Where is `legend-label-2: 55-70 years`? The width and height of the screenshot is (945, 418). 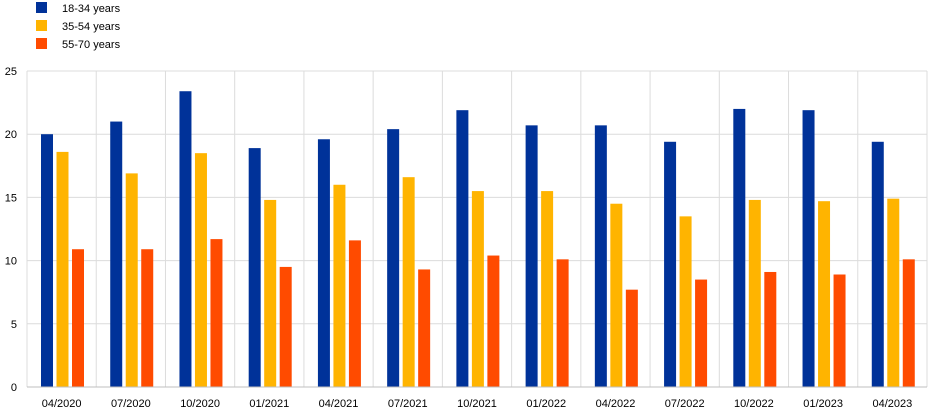
legend-label-2: 55-70 years is located at coordinates (91, 45).